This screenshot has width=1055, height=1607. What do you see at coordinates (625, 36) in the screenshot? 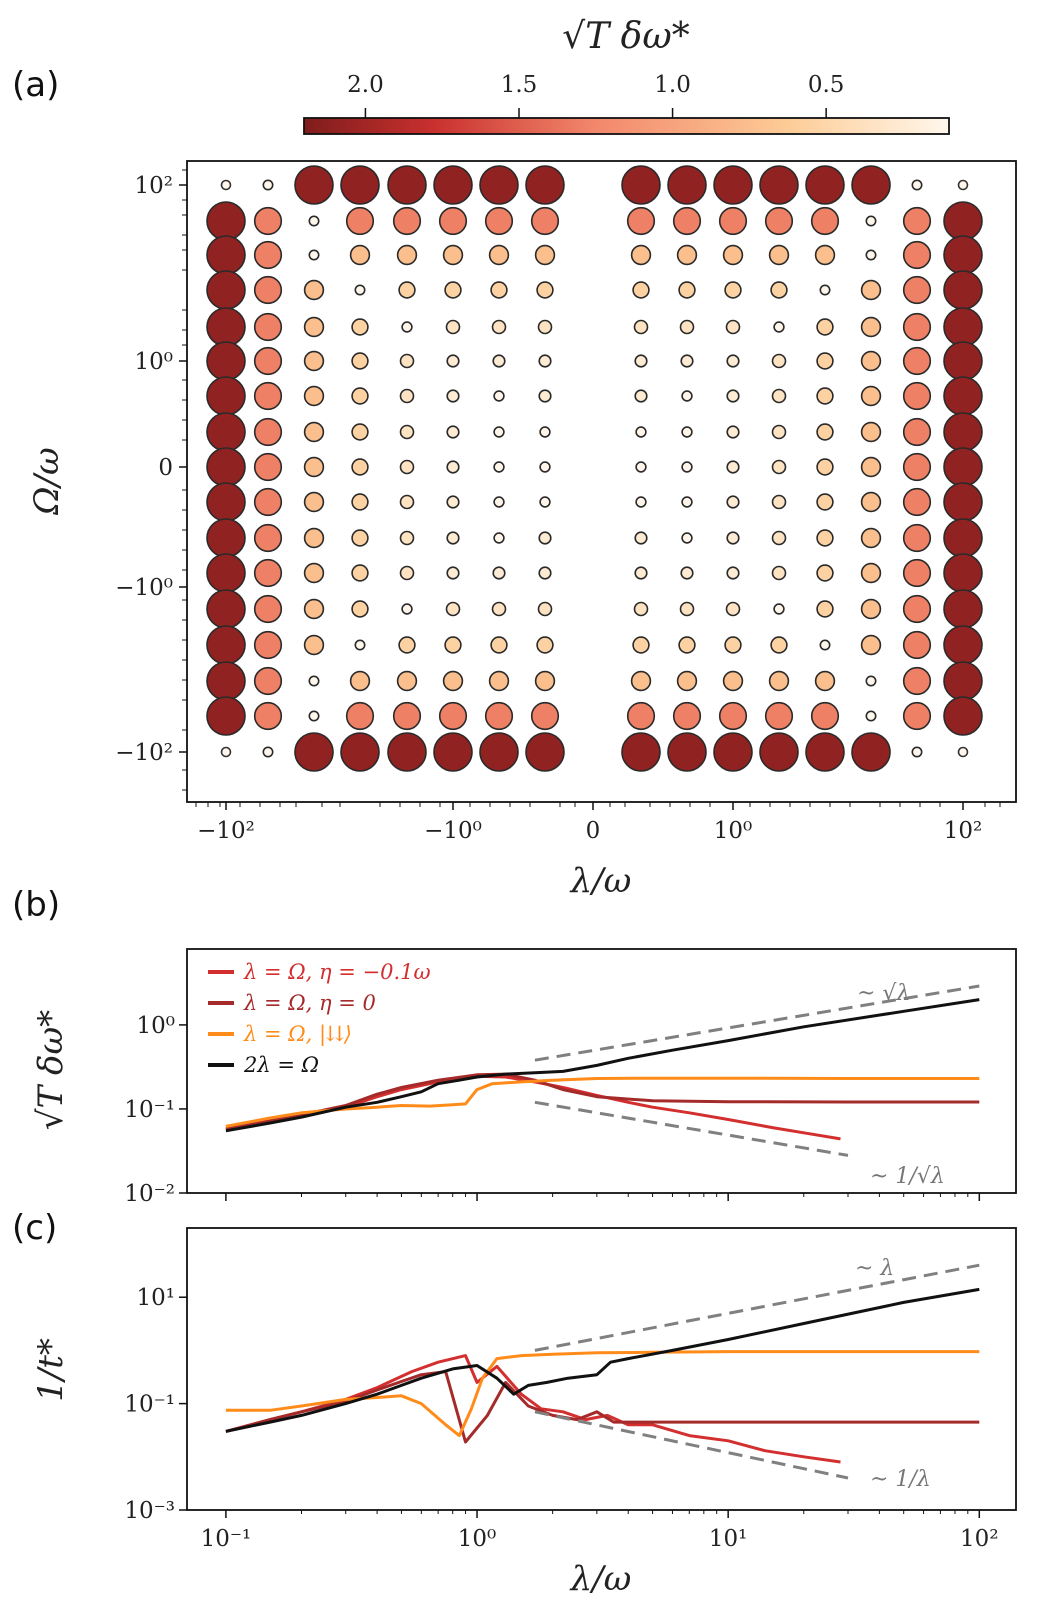
I see `colorbar-label: √T δω*` at bounding box center [625, 36].